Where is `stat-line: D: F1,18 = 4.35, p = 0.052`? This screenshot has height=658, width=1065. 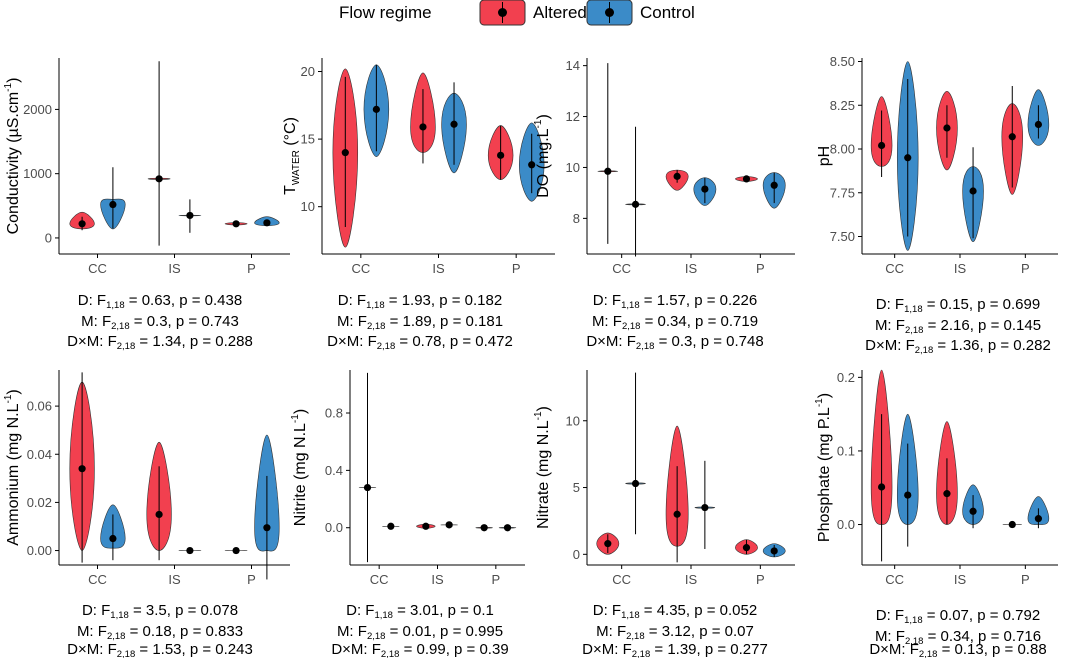
stat-line: D: F1,18 = 4.35, p = 0.052 is located at coordinates (675, 611).